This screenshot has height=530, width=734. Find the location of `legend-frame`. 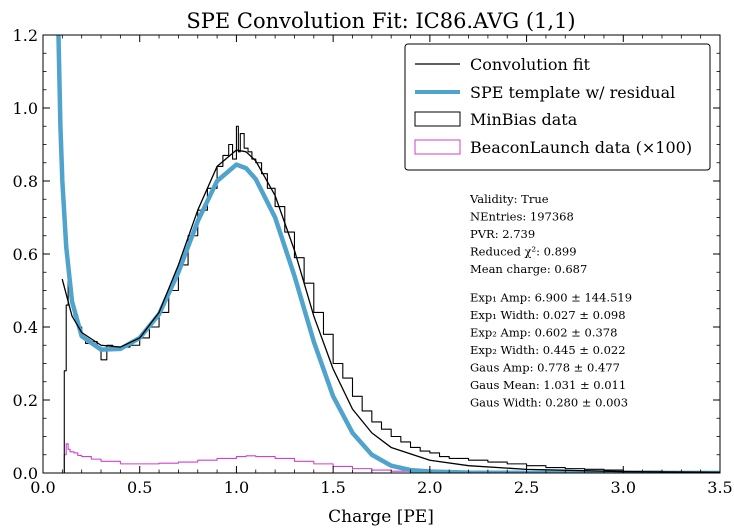

legend-frame is located at coordinates (557, 107).